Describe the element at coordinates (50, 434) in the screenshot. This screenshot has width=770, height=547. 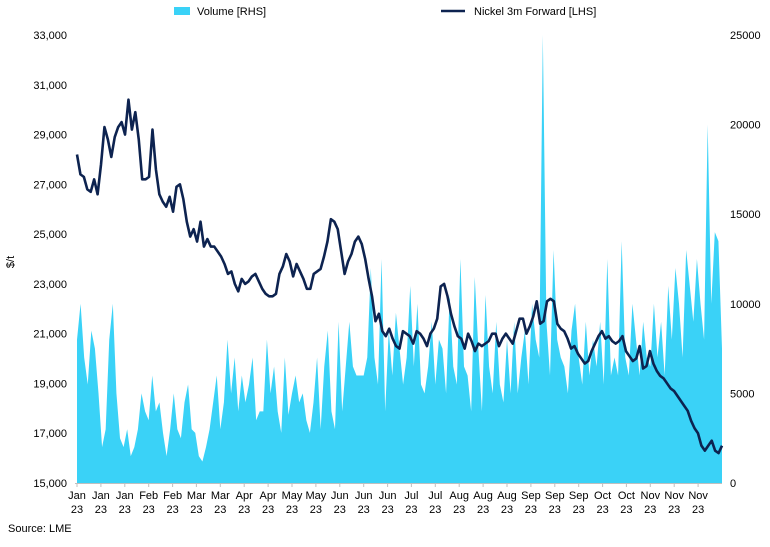
I see `left-tick-label: 17,000` at that location.